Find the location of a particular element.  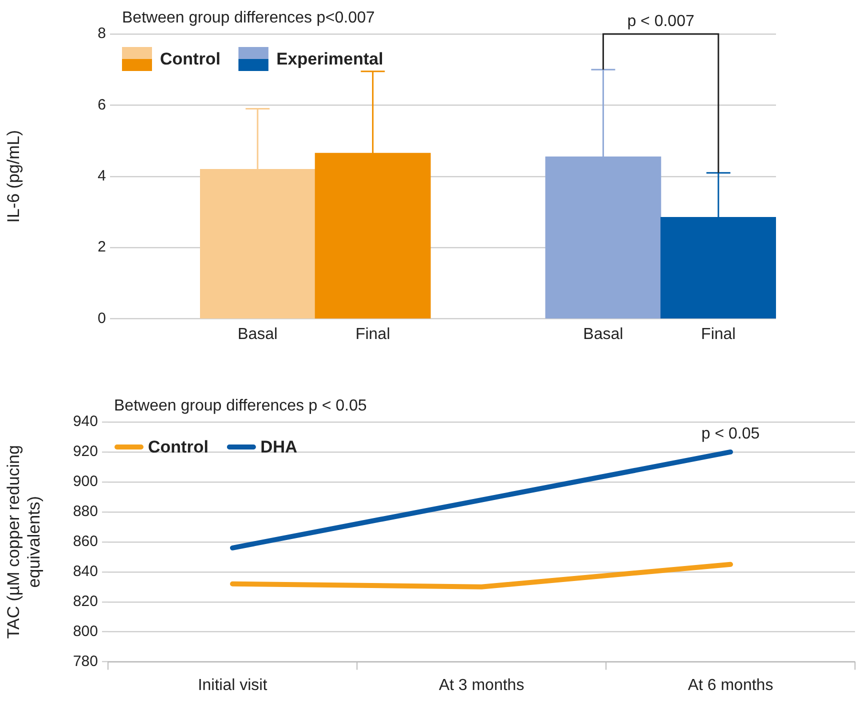

x-tick-label: At 3 months is located at coordinates (481, 685).